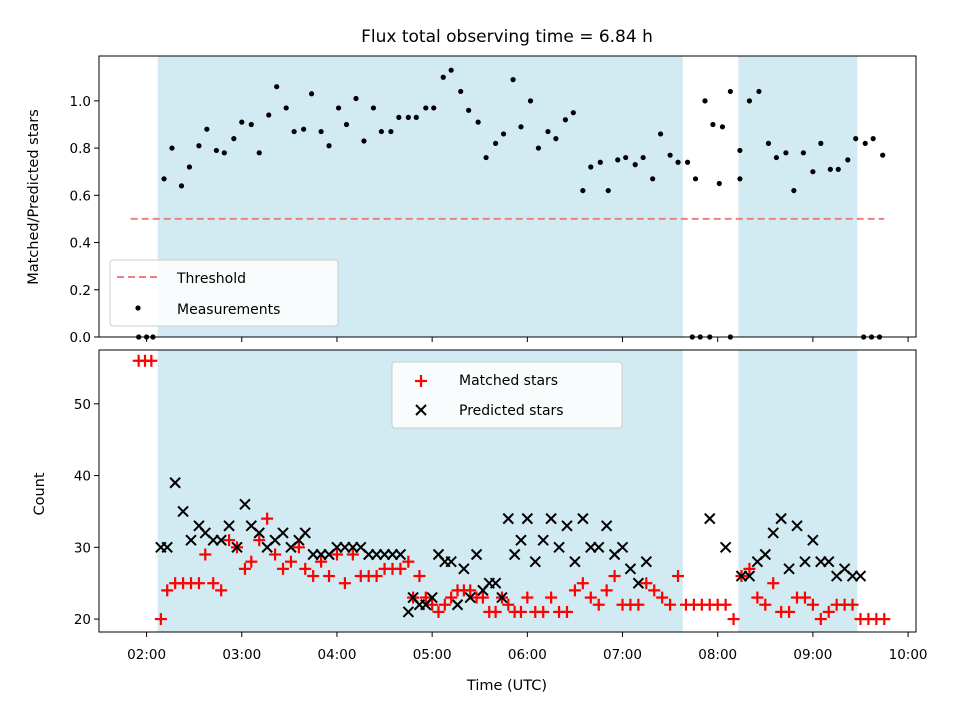  What do you see at coordinates (80, 196) in the screenshot?
I see `y-tick-label: 0.6` at bounding box center [80, 196].